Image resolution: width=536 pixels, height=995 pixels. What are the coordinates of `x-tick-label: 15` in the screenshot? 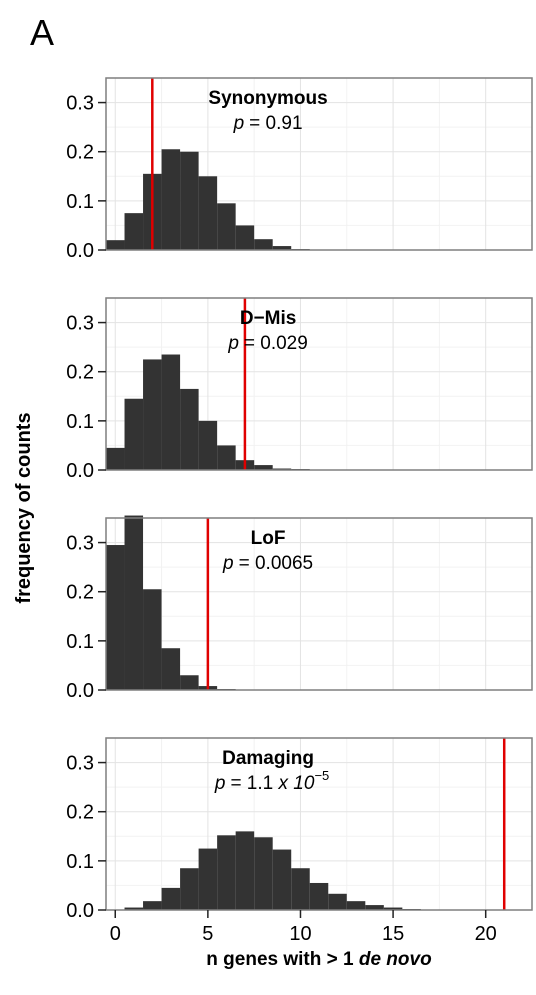 It's located at (393, 934).